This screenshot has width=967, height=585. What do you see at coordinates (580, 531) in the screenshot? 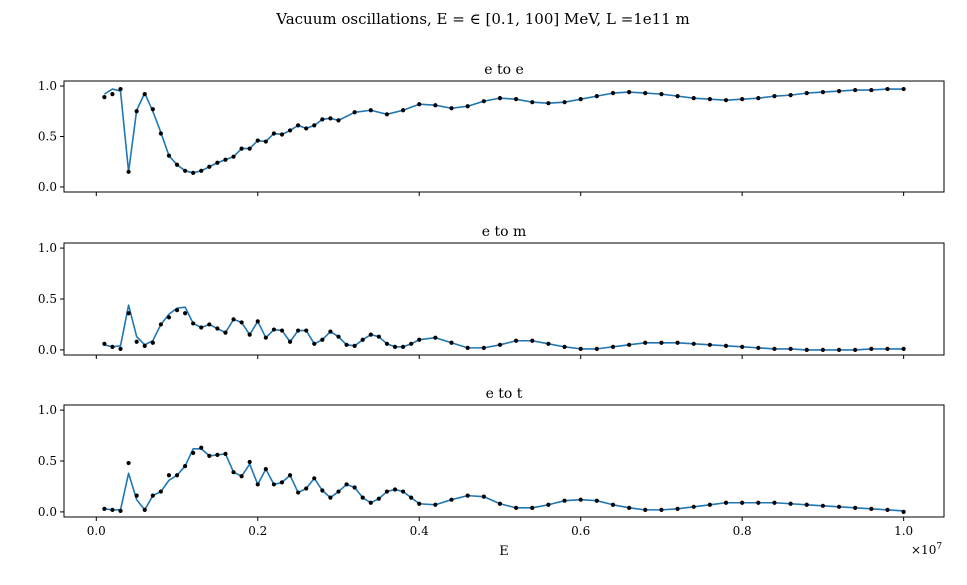
I see `x-tick-label: 0.6` at bounding box center [580, 531].